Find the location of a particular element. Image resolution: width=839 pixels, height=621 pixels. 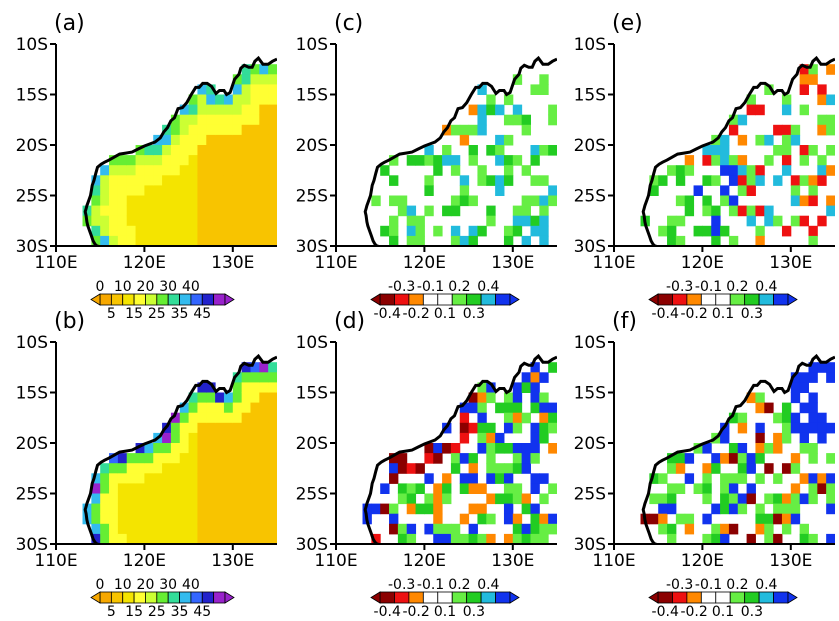

x-tick-label: 120E is located at coordinates (144, 561).